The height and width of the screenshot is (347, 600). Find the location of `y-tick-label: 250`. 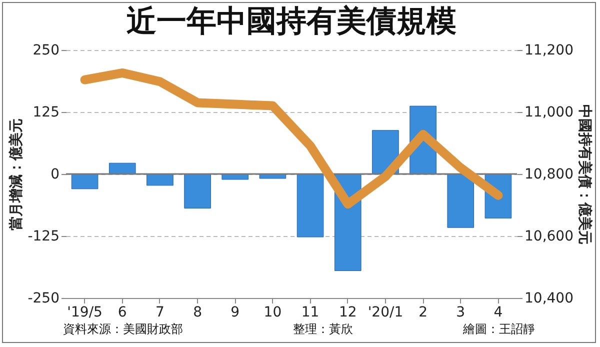

y-tick-label: 250 is located at coordinates (46, 50).